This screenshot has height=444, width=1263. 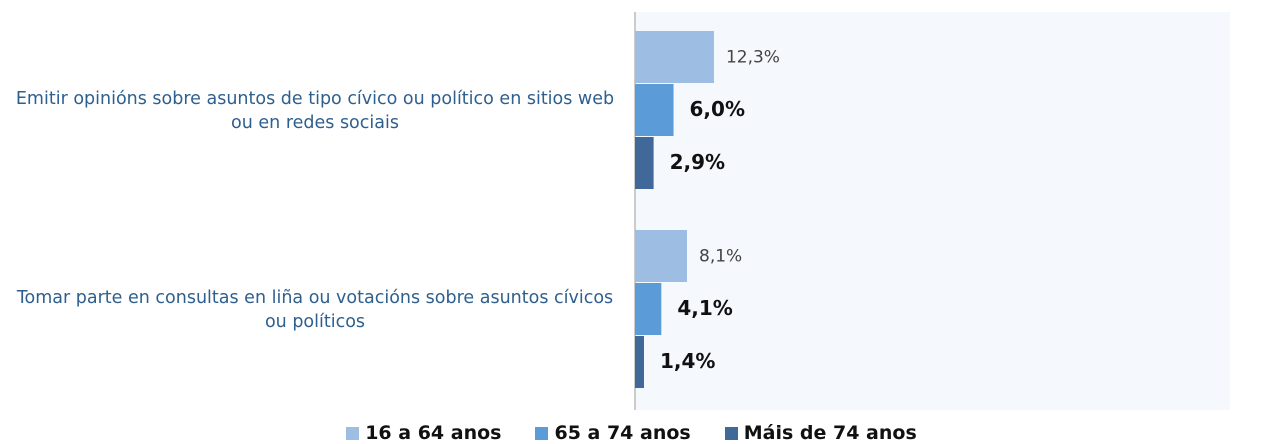 I want to click on value-label: 1,4%, so click(x=687, y=361).